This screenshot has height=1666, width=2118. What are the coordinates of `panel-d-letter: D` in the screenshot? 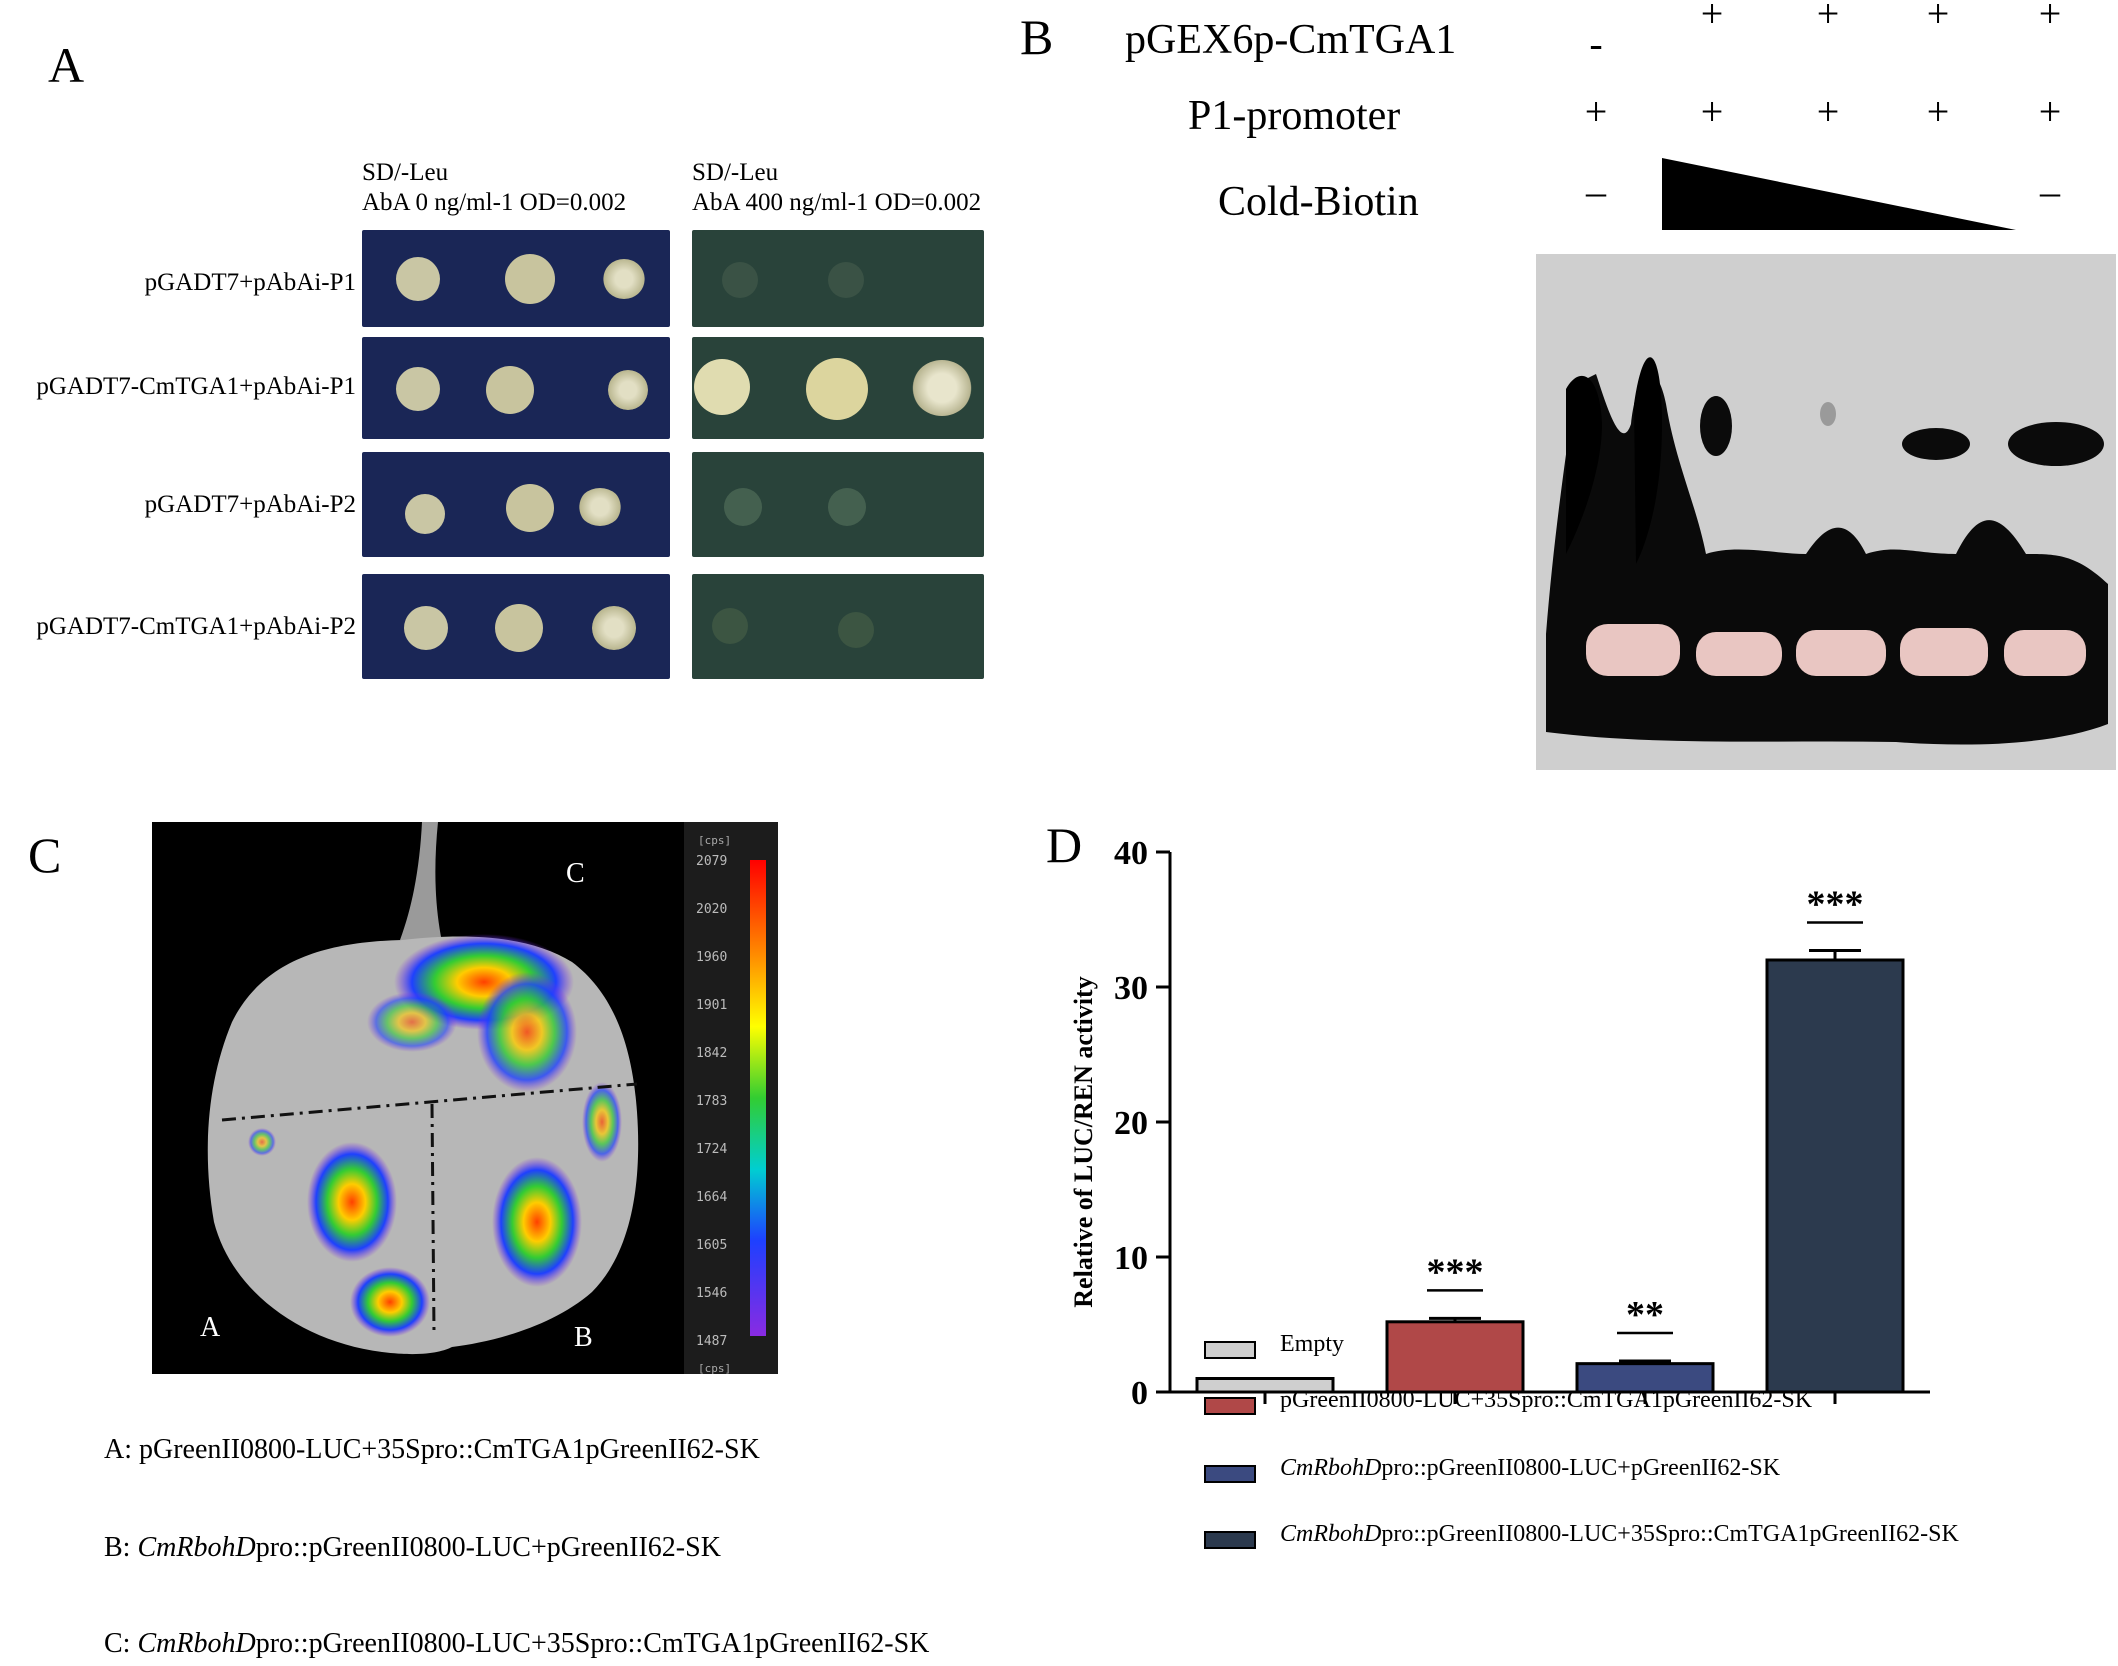 It's located at (1064, 845).